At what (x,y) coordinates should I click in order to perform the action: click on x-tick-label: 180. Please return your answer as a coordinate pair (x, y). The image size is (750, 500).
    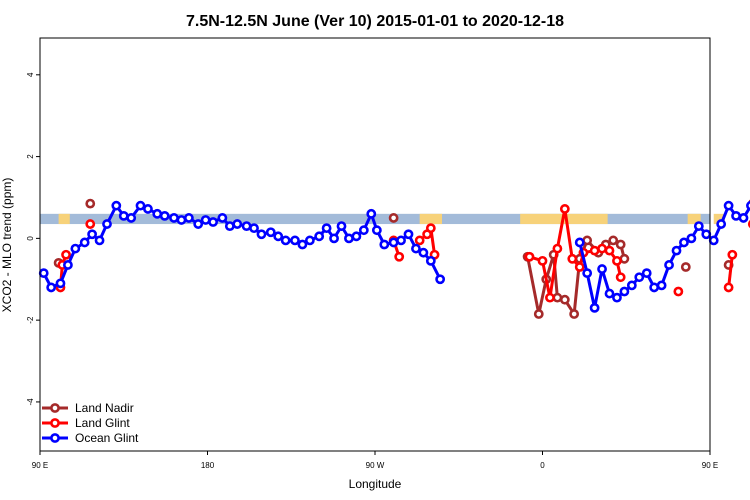
    Looking at the image, I should click on (208, 465).